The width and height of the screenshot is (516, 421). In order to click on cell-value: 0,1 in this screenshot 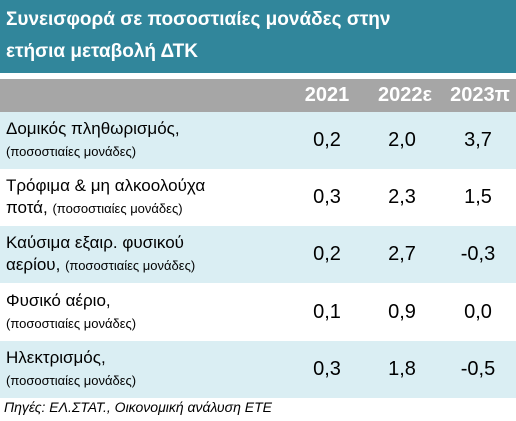, I will do `click(327, 312)`.